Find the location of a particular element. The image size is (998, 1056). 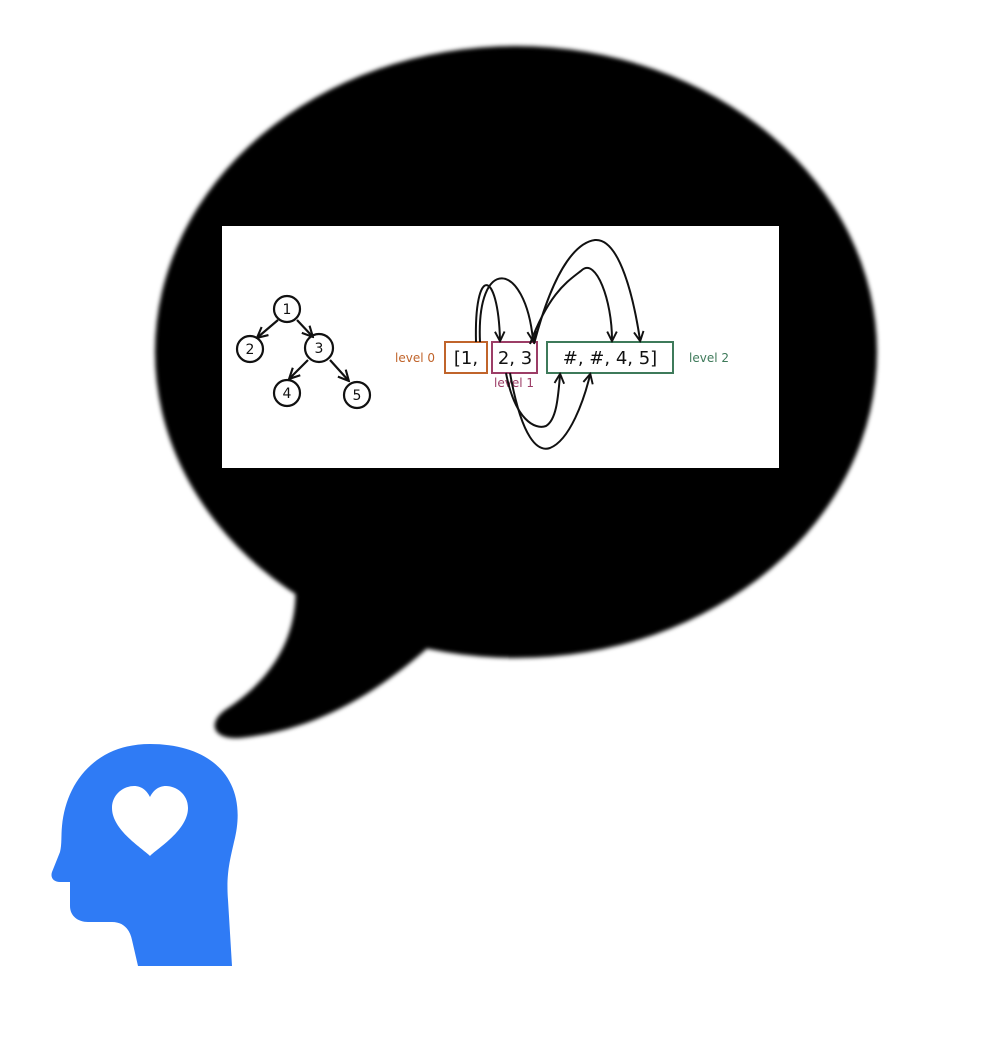

svg-text: 3 is located at coordinates (319, 349).